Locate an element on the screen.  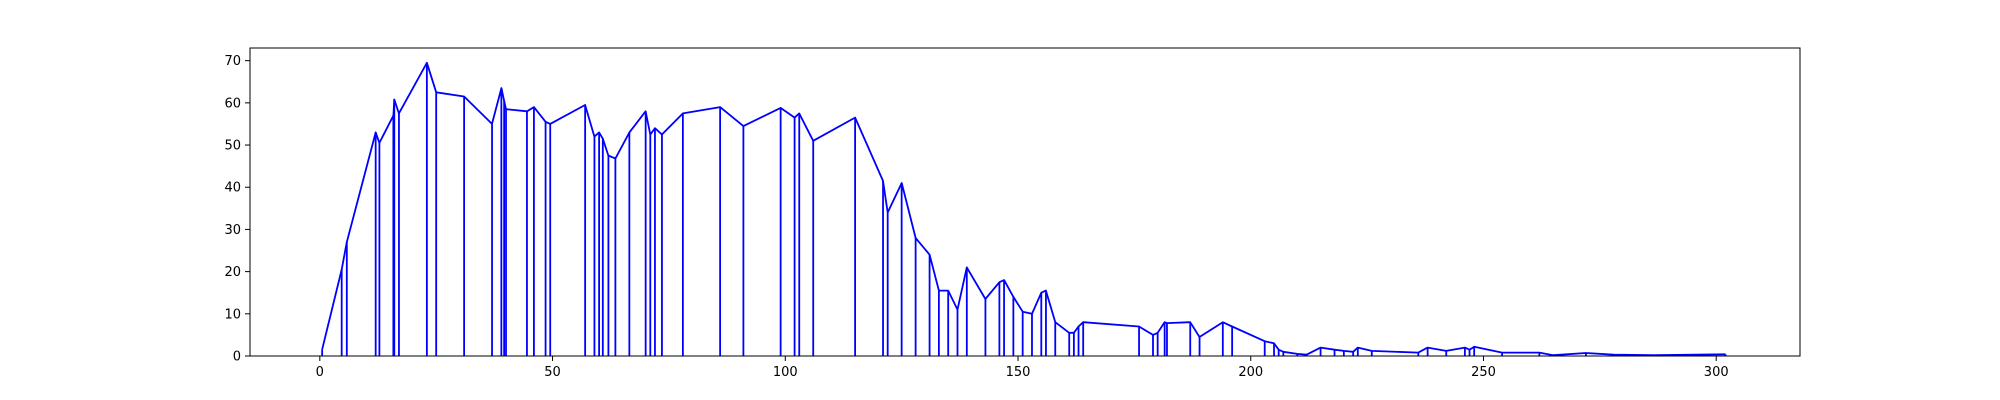
x-tick-label: 150 is located at coordinates (1018, 372).